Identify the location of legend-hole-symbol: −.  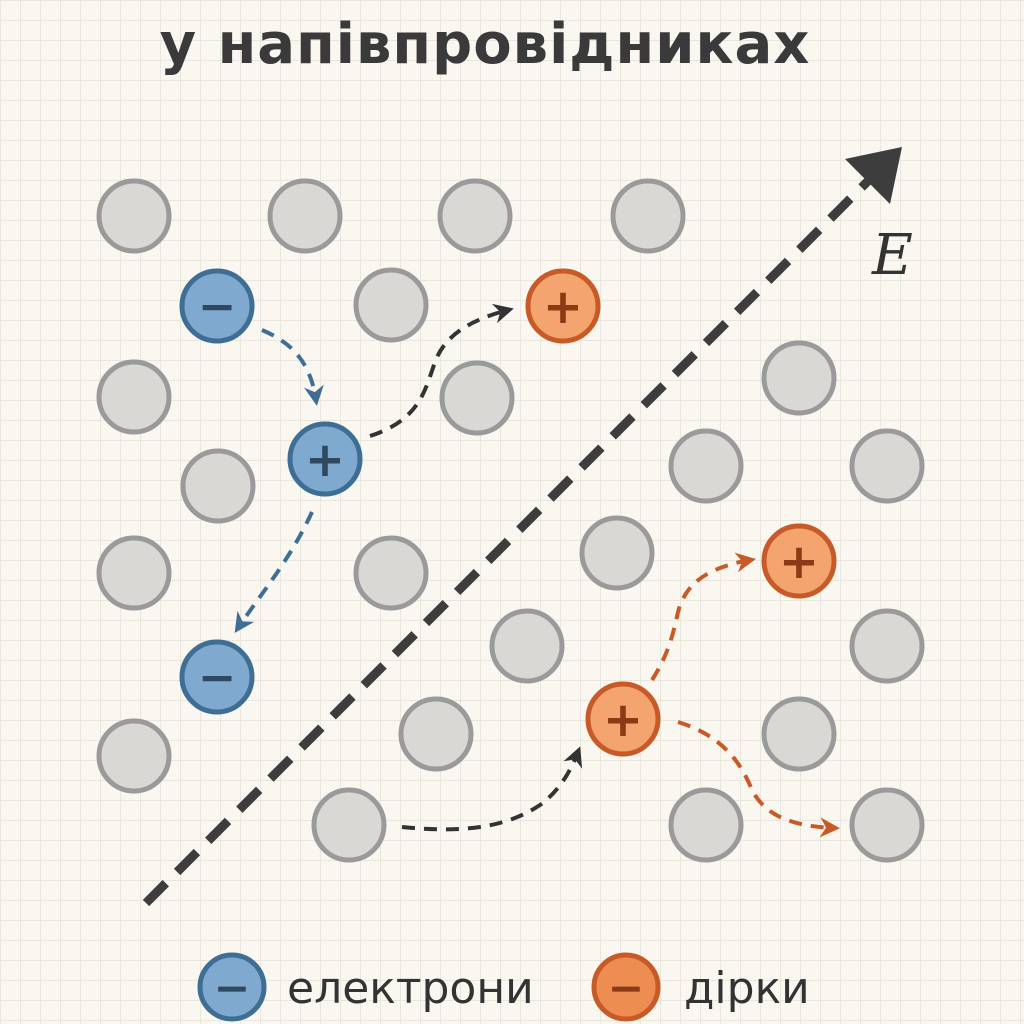
(626, 988).